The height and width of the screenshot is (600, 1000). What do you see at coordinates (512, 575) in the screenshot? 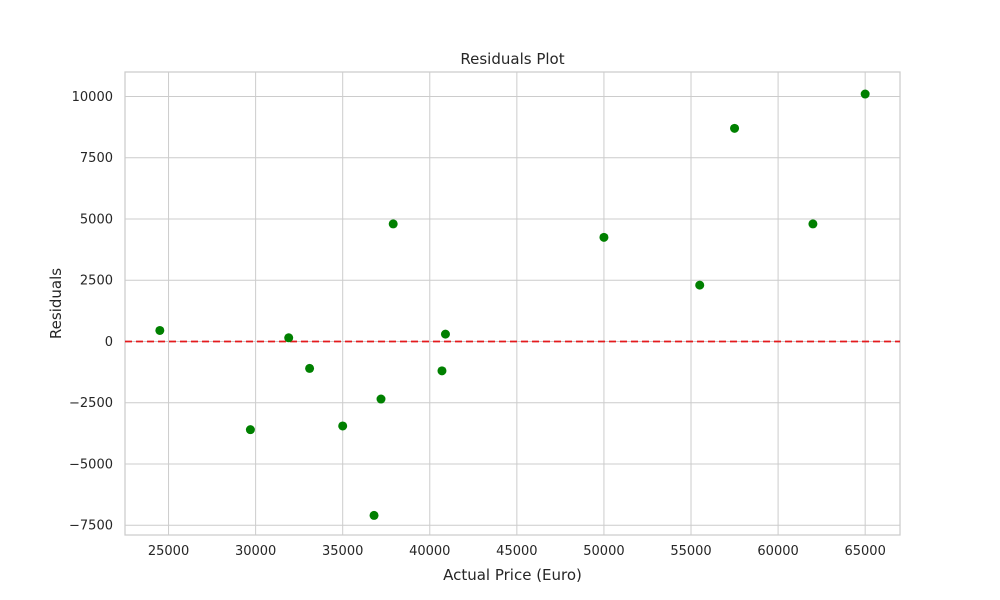
I see `x-axis-label: Actual Price (Euro)` at bounding box center [512, 575].